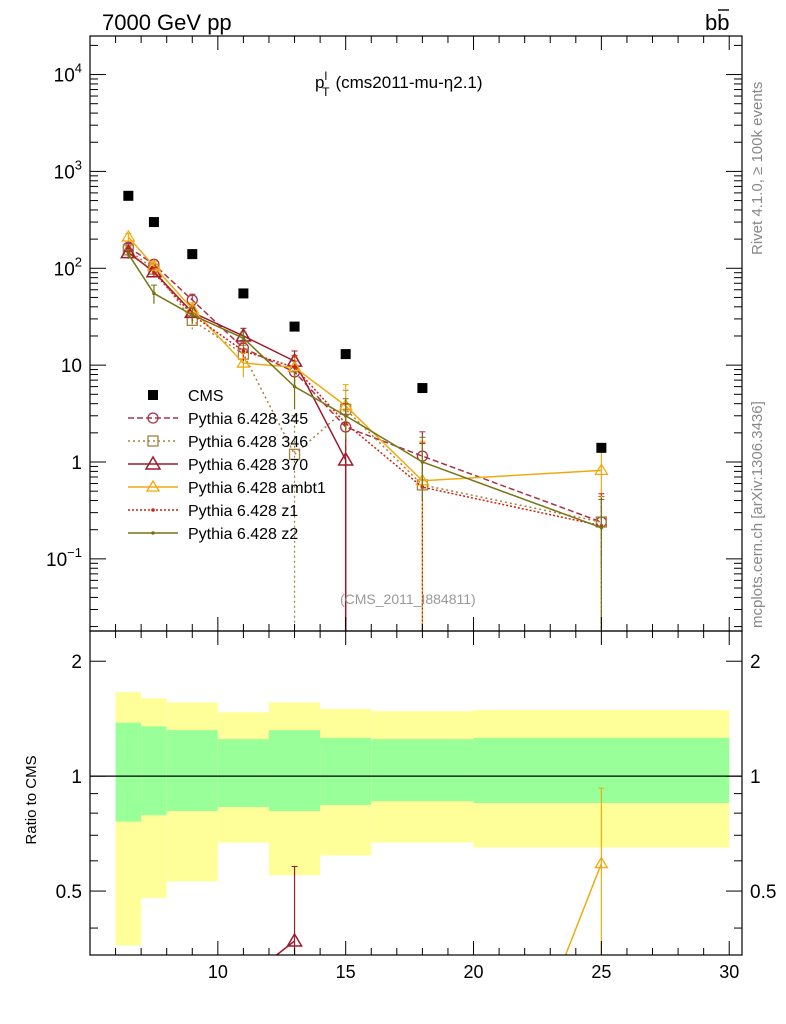 The width and height of the screenshot is (786, 1024). Describe the element at coordinates (757, 168) in the screenshot. I see `rivet-label: Rivet 4.1.0, ≥ 100k events` at that location.